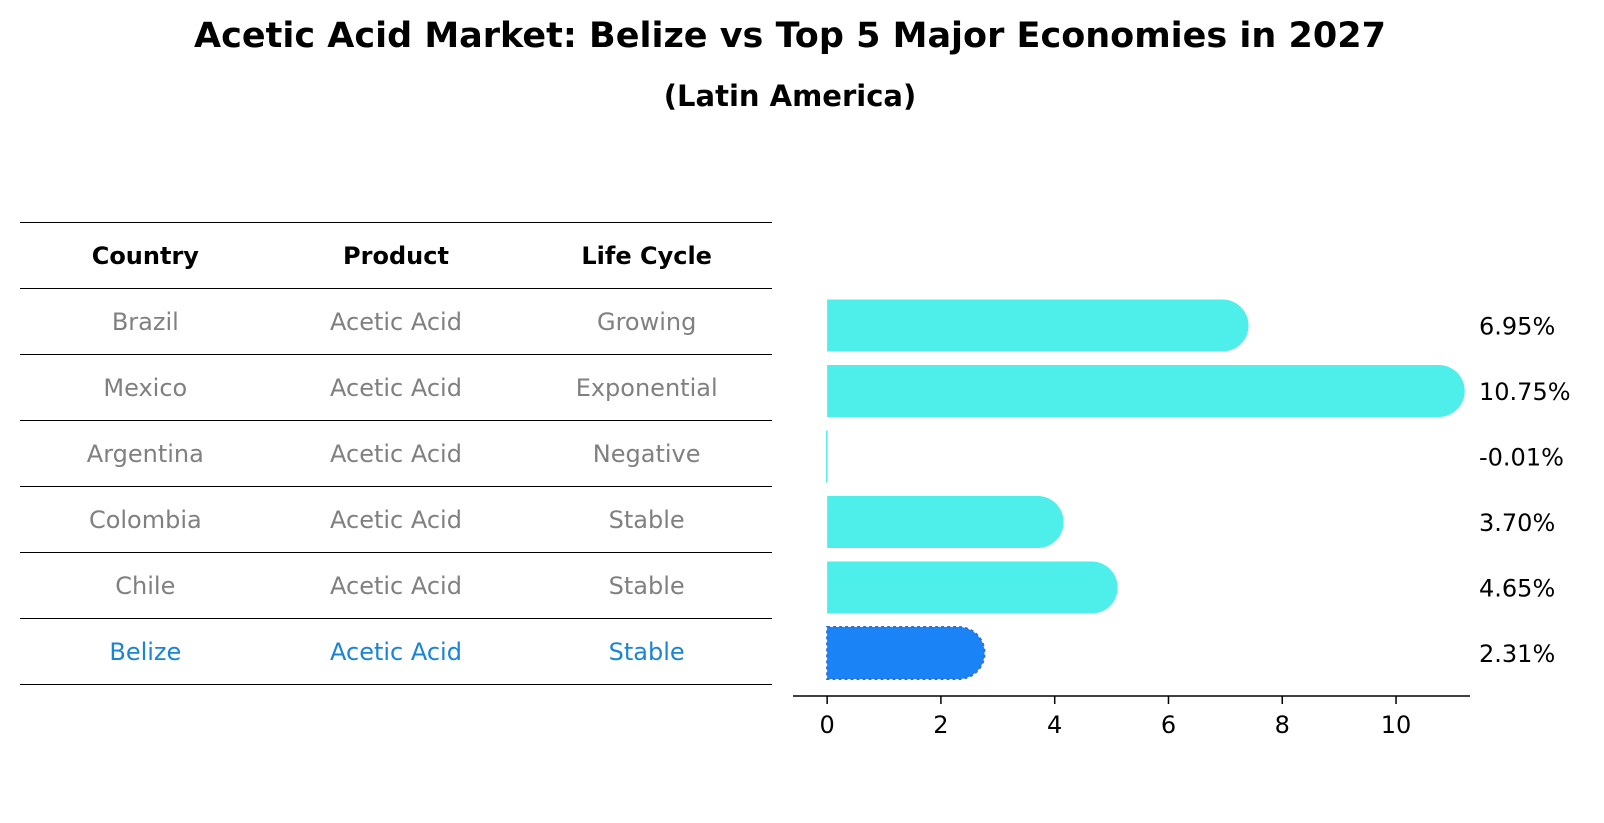  What do you see at coordinates (1525, 392) in the screenshot?
I see `value-label: 10.75%` at bounding box center [1525, 392].